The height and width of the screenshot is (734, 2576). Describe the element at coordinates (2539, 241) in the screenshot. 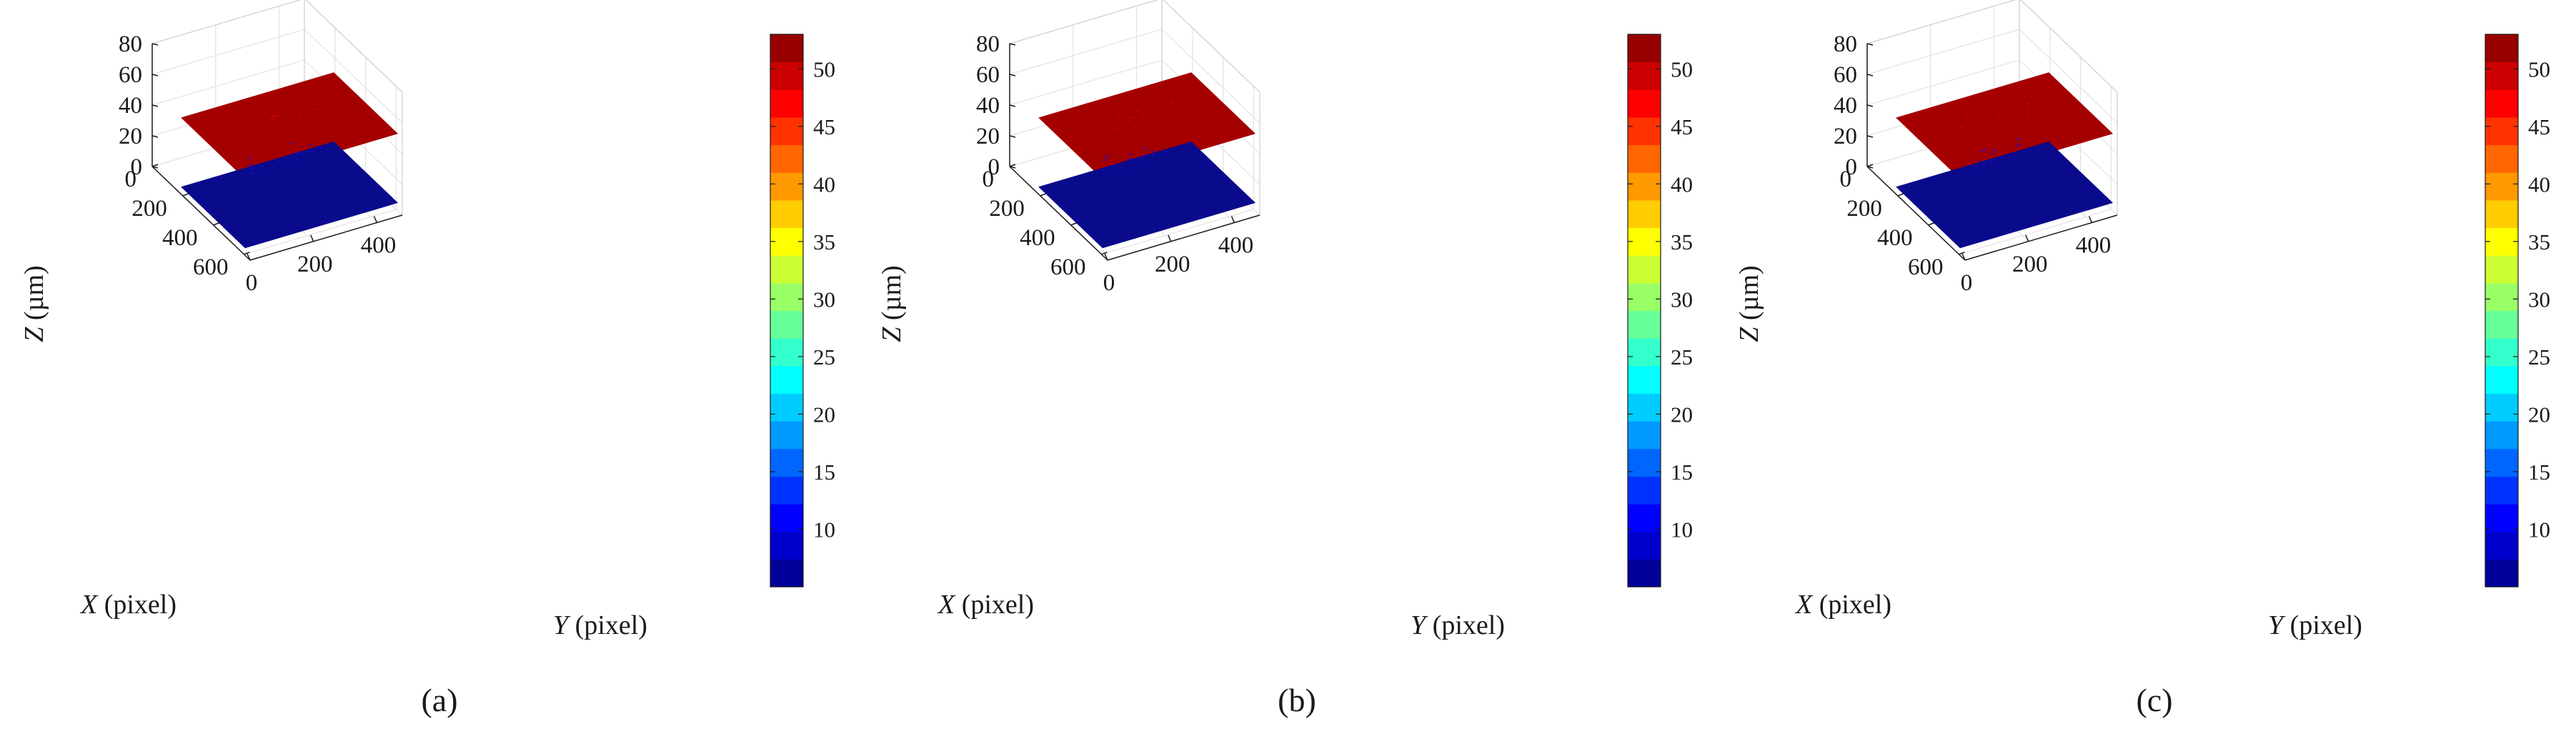

I see `colorbar-tick-label: 35` at that location.